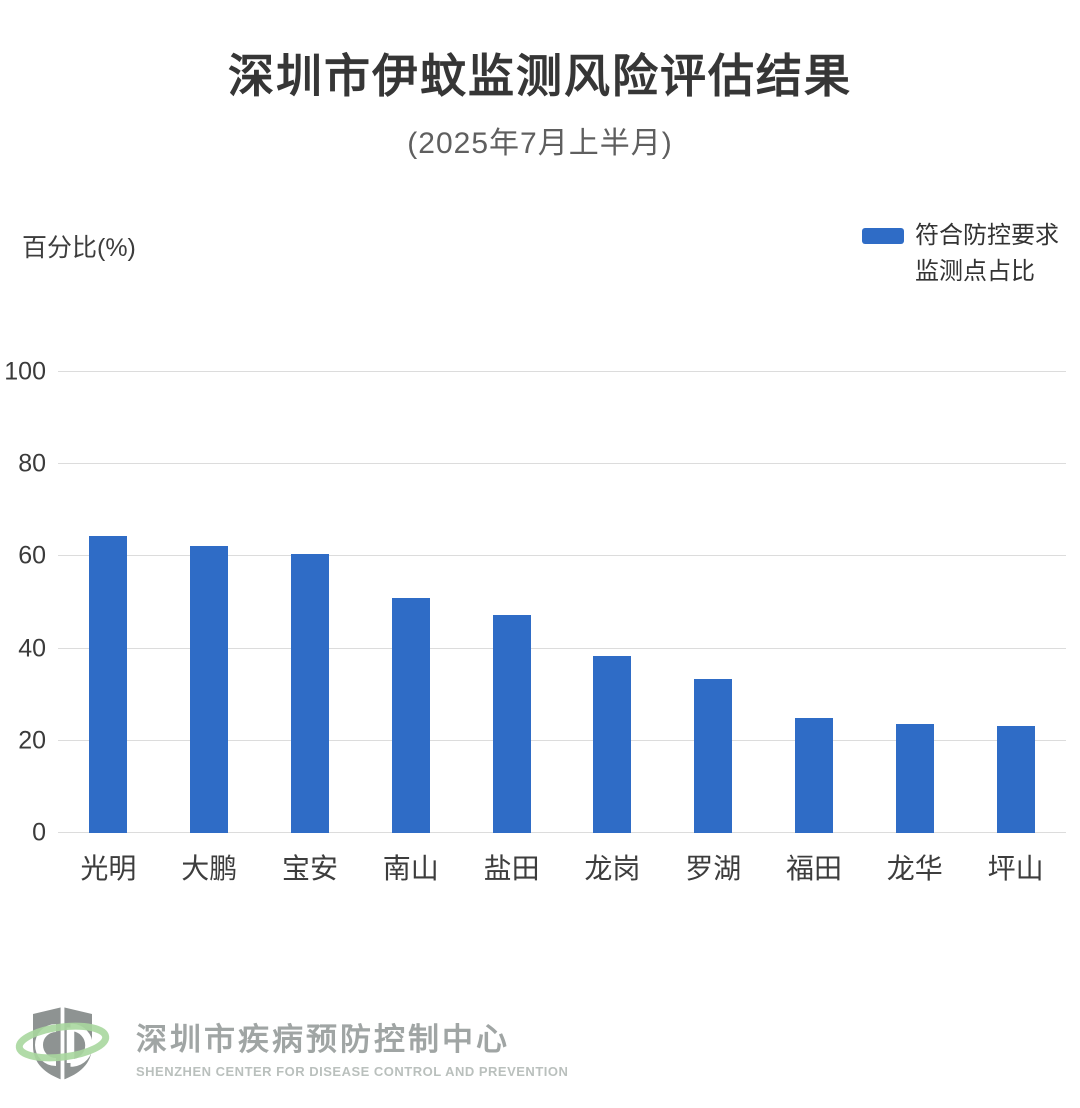  Describe the element at coordinates (883, 236) in the screenshot. I see `legend-swatch` at that location.